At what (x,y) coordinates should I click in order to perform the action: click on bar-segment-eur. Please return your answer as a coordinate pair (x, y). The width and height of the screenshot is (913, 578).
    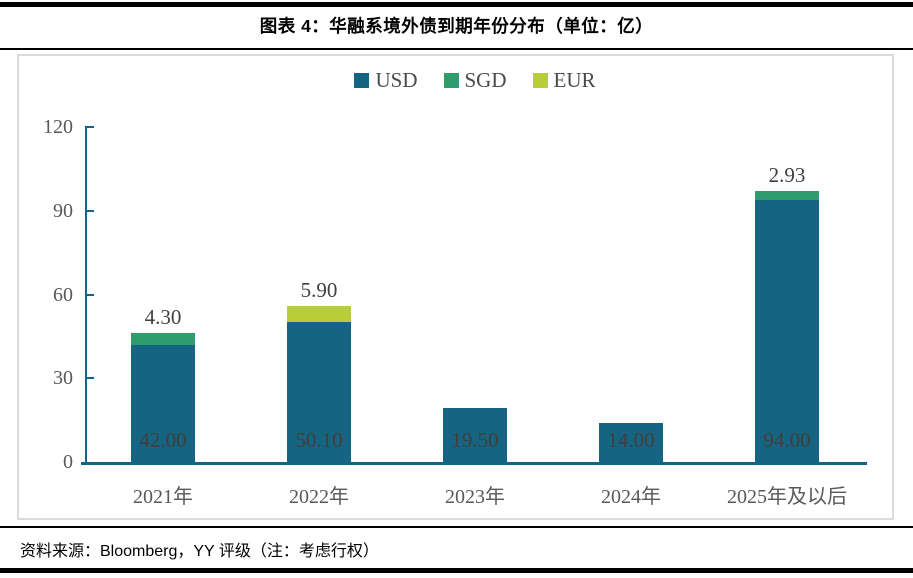
    Looking at the image, I should click on (319, 314).